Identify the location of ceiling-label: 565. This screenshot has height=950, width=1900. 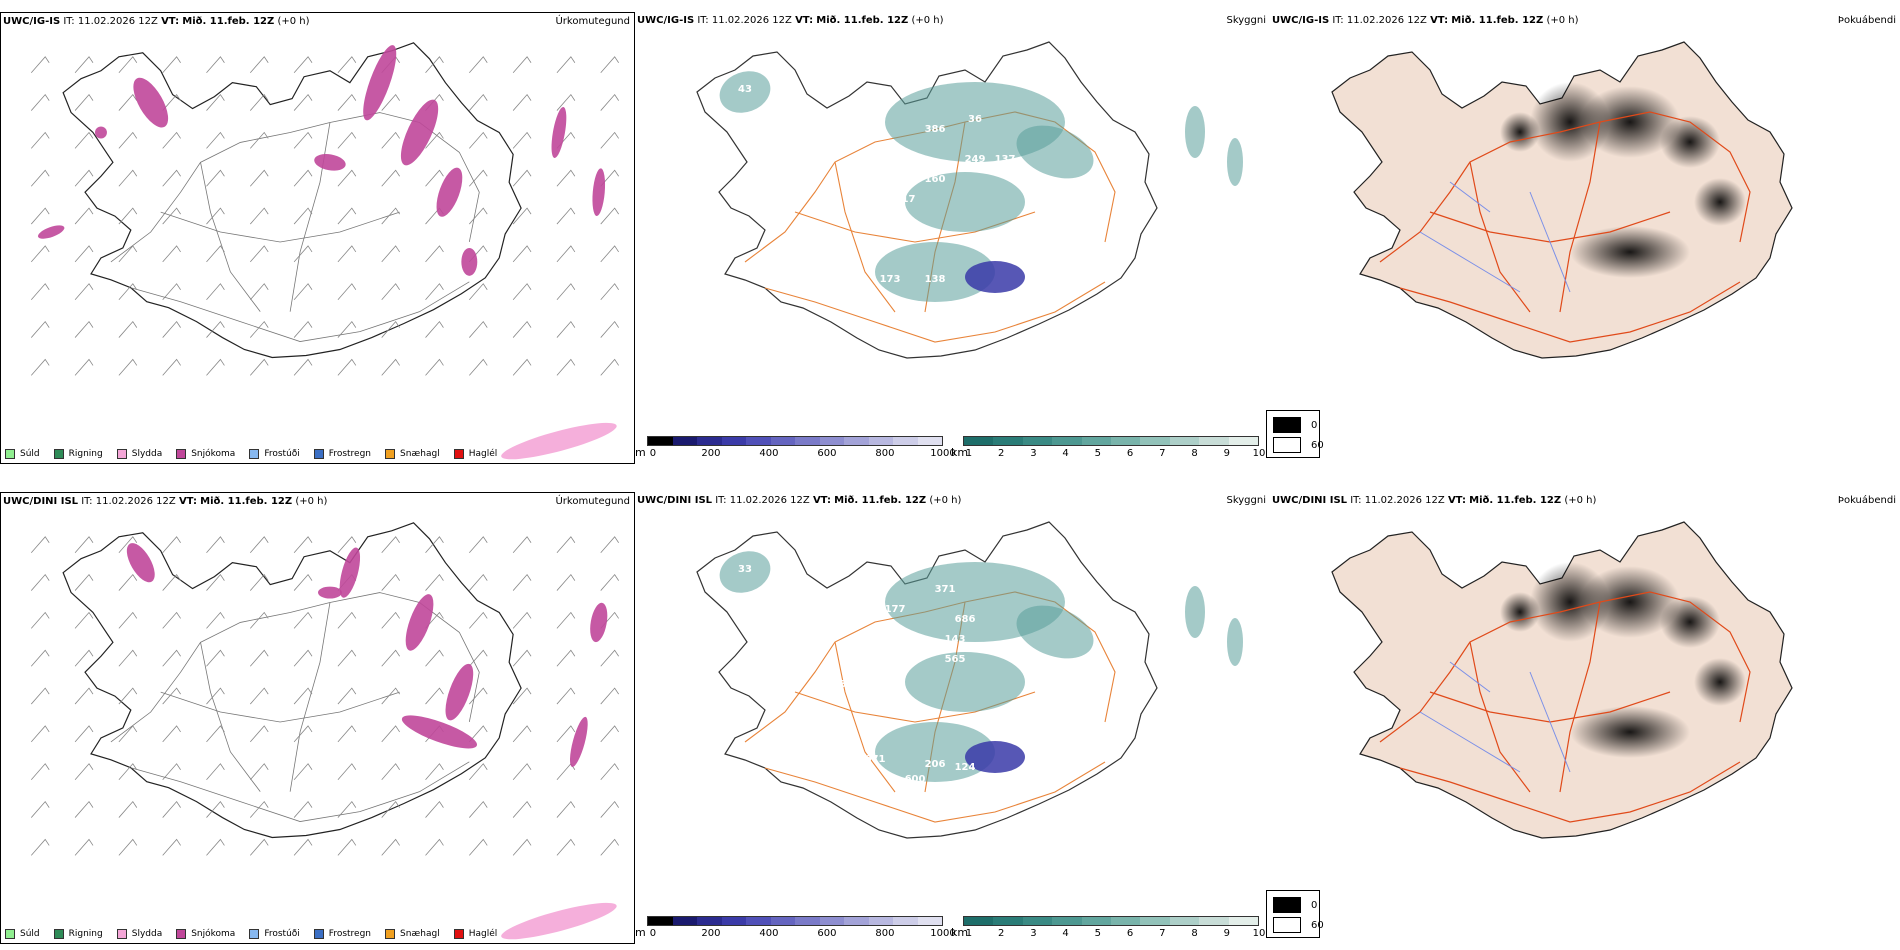
(955, 659).